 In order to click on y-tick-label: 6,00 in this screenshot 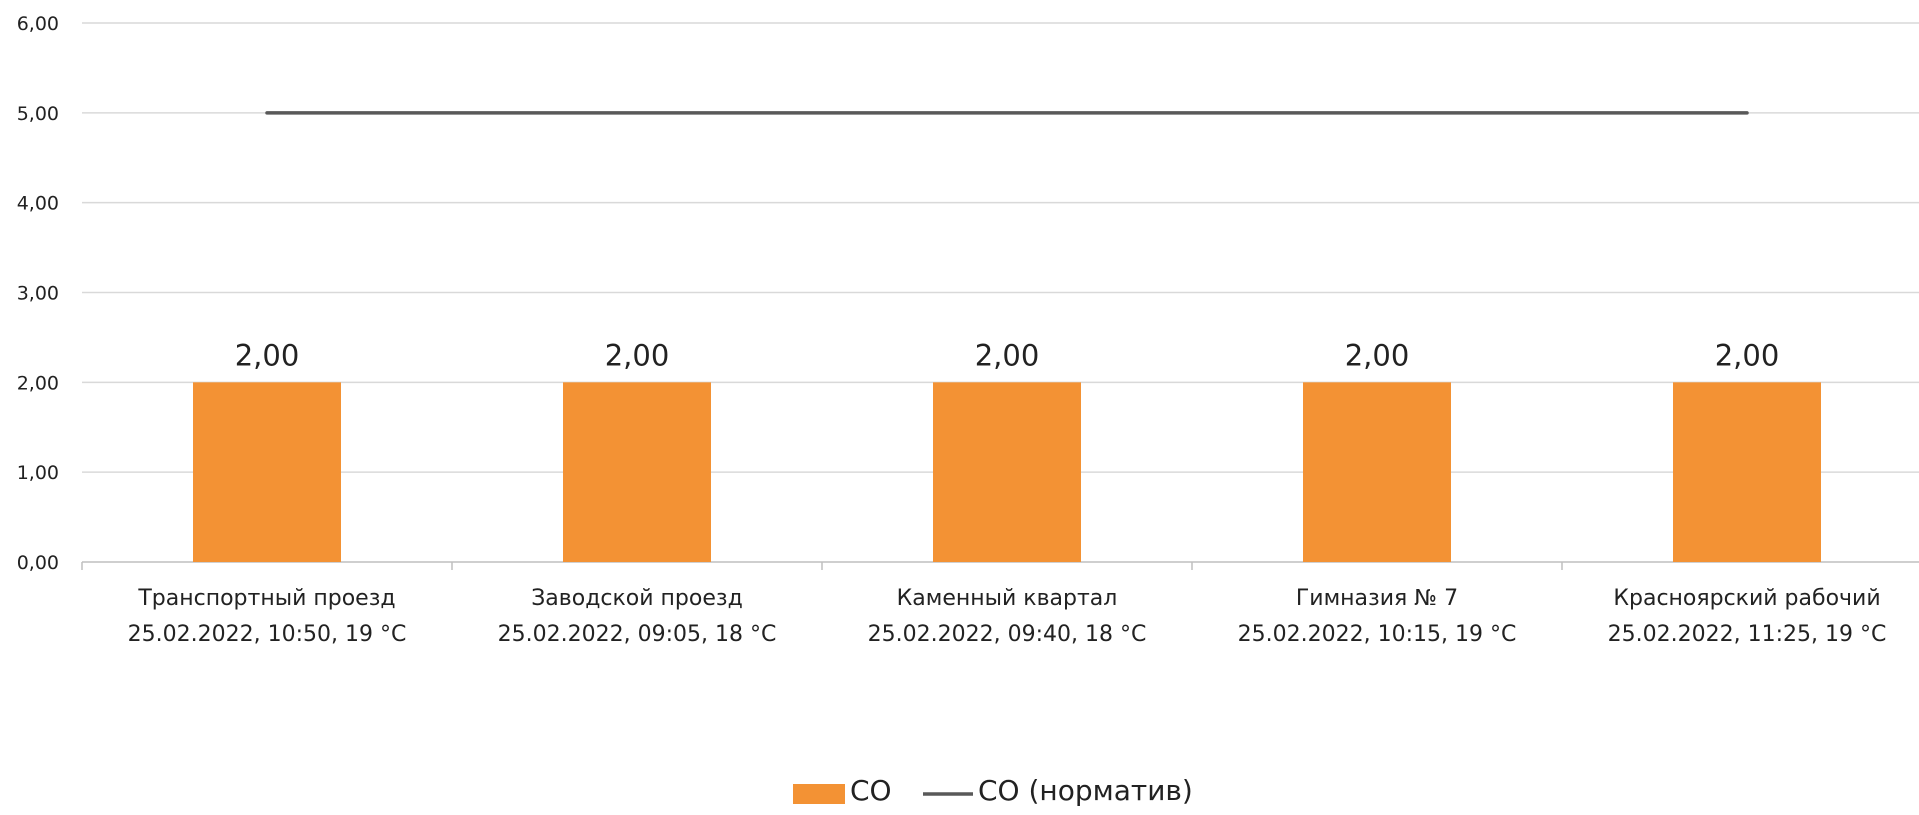, I will do `click(38, 24)`.